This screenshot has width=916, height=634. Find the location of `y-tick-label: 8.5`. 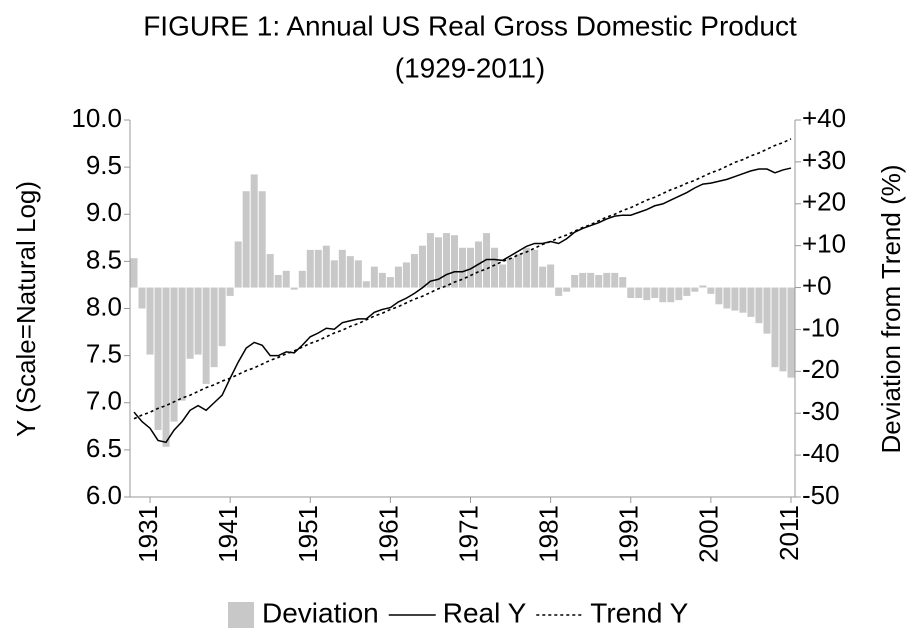

y-tick-label: 8.5 is located at coordinates (104, 259).